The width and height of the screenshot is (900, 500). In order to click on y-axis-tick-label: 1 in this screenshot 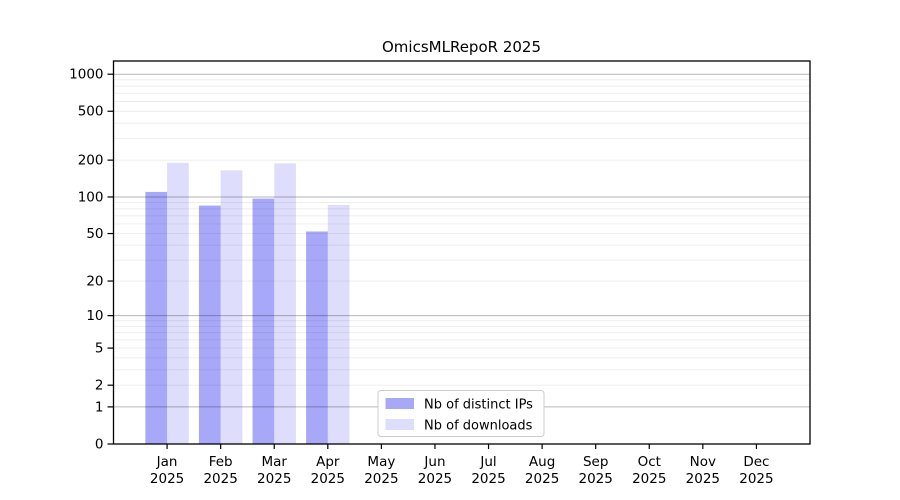, I will do `click(99, 407)`.